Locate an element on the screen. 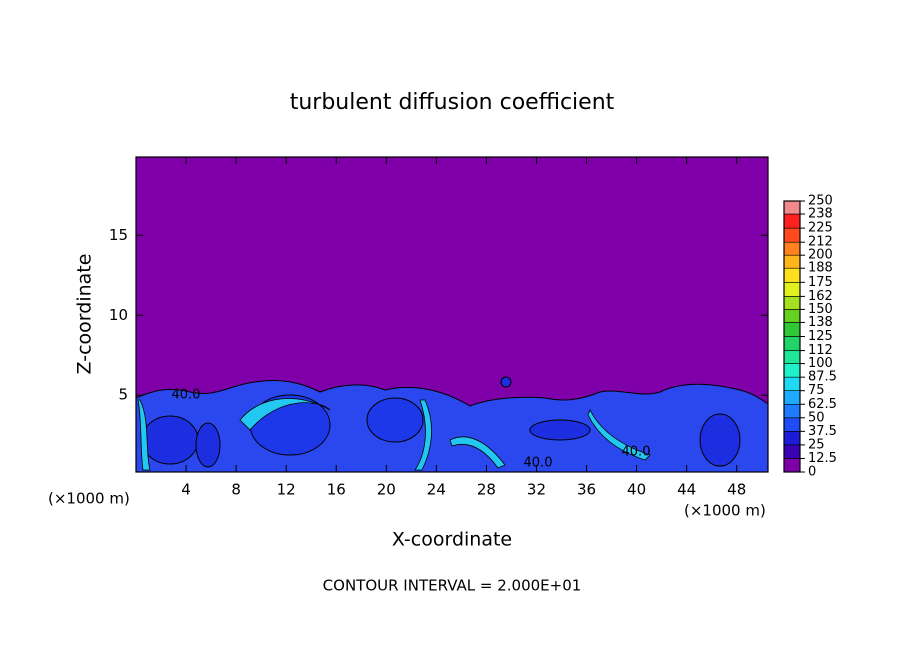 The width and height of the screenshot is (904, 658). x-tick-label: 28 is located at coordinates (486, 490).